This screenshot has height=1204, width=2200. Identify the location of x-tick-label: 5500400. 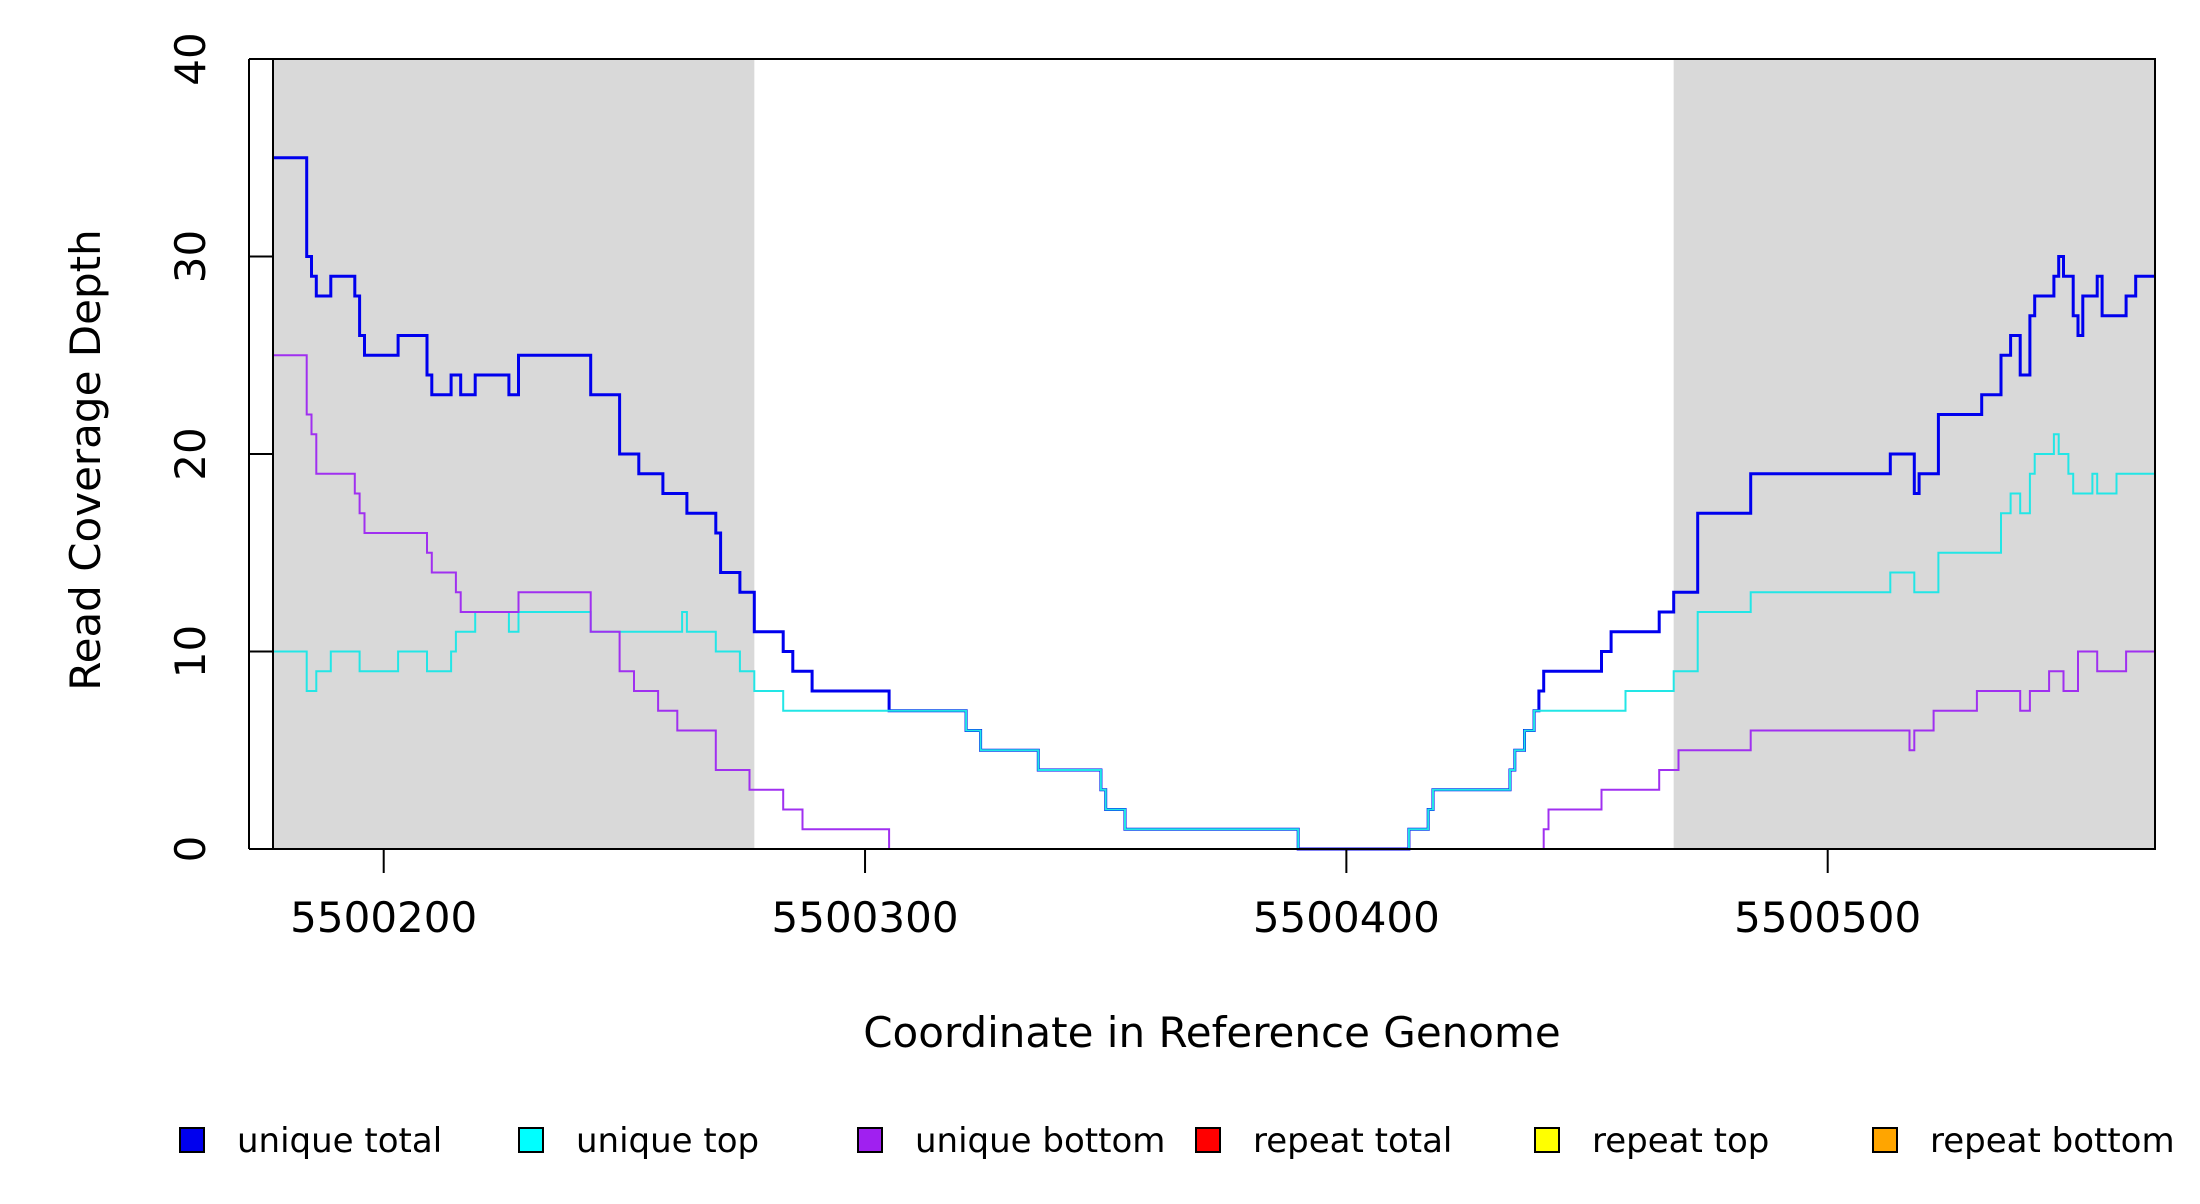
(1346, 917).